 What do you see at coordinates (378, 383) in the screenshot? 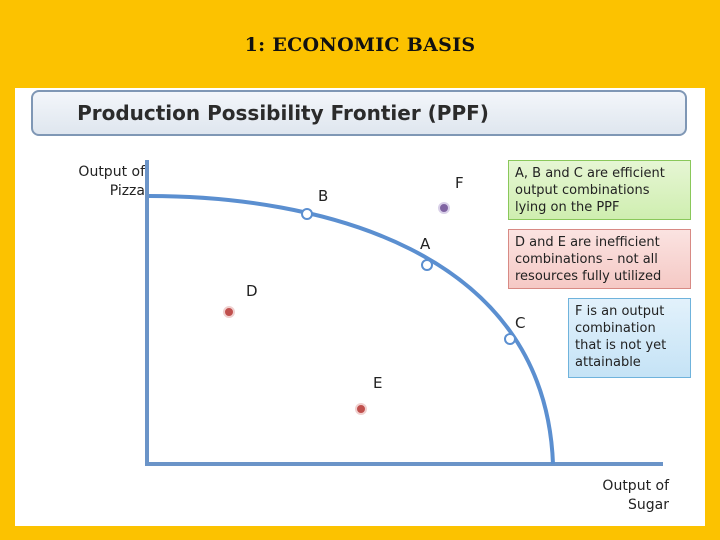
I see `point-e-label: E` at bounding box center [378, 383].